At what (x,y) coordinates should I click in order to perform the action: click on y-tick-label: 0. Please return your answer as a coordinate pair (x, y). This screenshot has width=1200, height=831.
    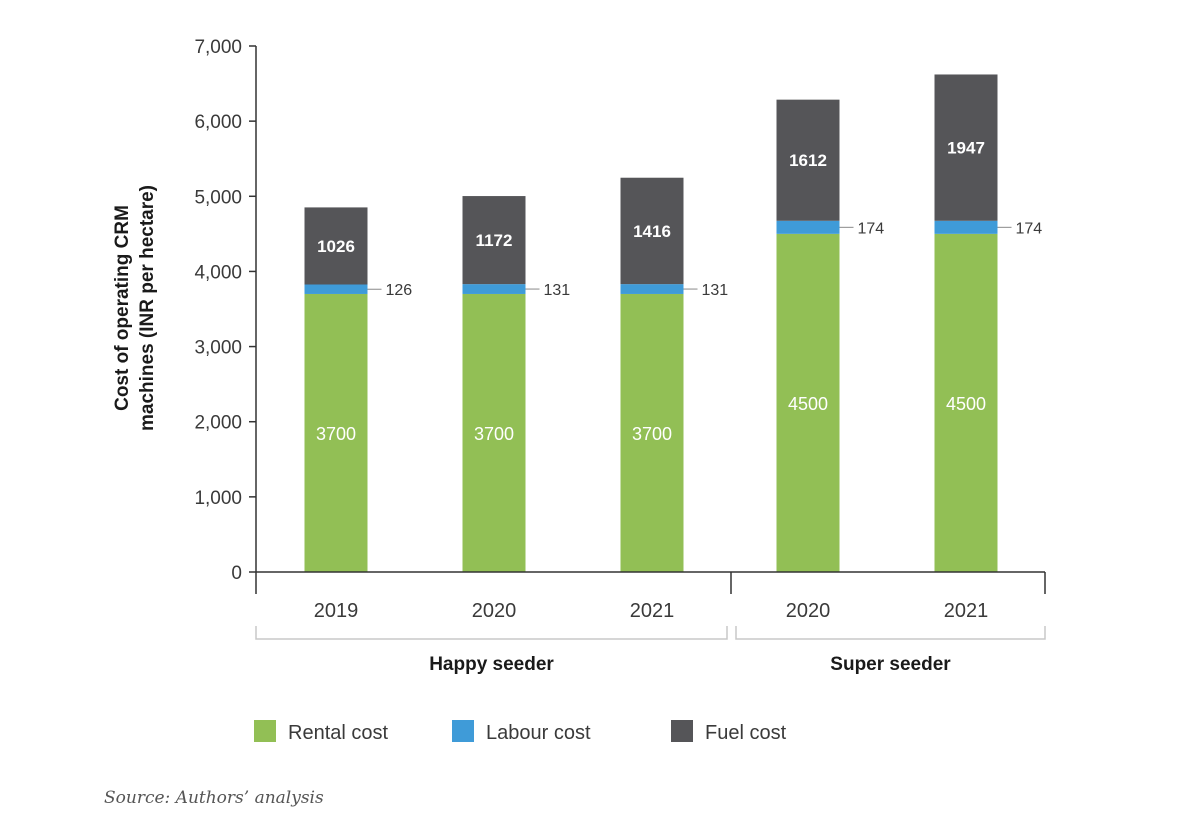
    Looking at the image, I should click on (236, 573).